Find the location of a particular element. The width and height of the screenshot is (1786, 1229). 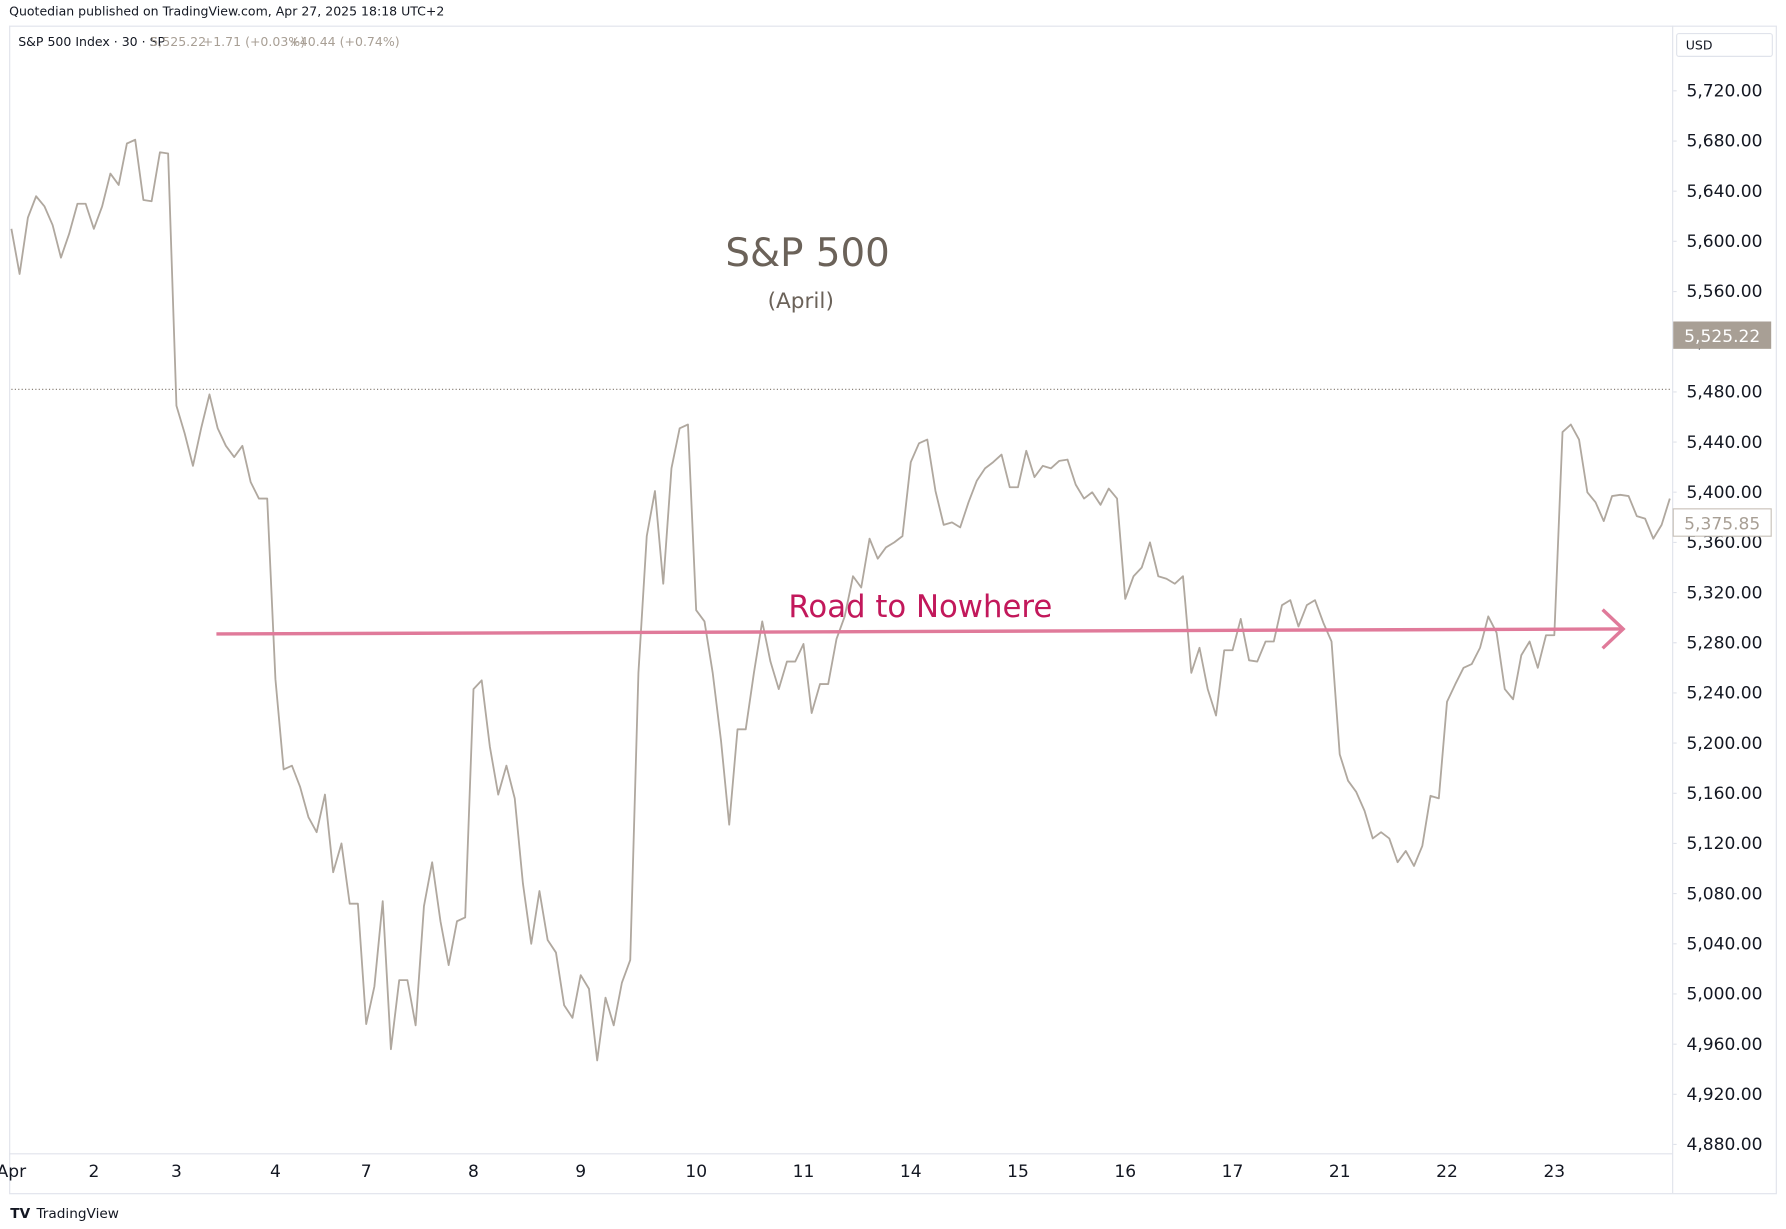

y-tick-label: 5,600.00 is located at coordinates (1724, 242).